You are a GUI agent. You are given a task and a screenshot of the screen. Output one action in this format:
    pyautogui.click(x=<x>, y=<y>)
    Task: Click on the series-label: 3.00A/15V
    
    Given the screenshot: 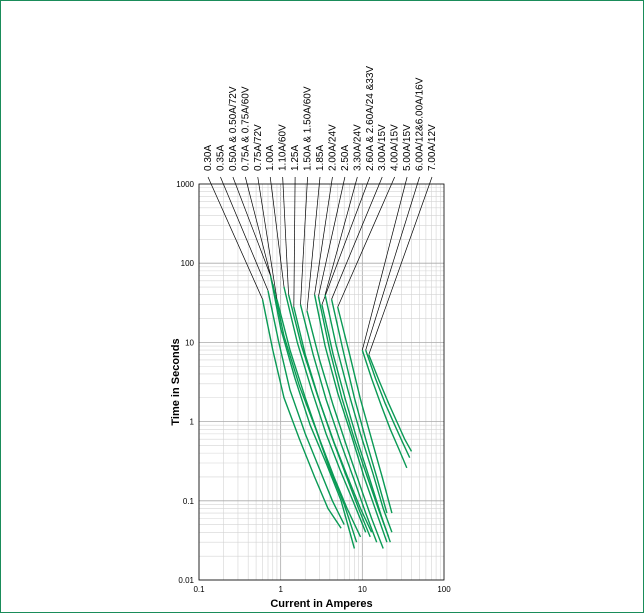 What is the action you would take?
    pyautogui.click(x=382, y=147)
    